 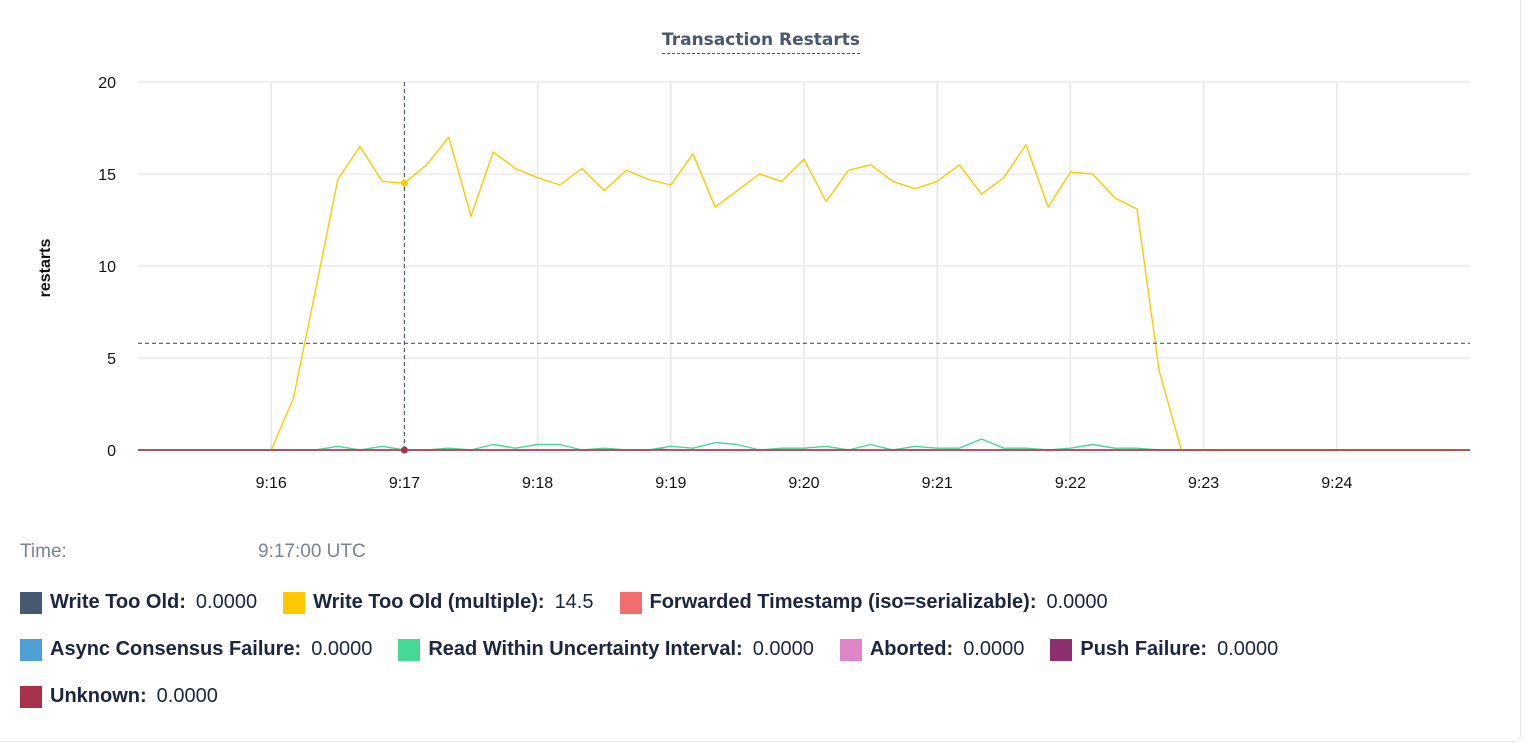 I want to click on time-label: Time:, so click(x=43, y=551).